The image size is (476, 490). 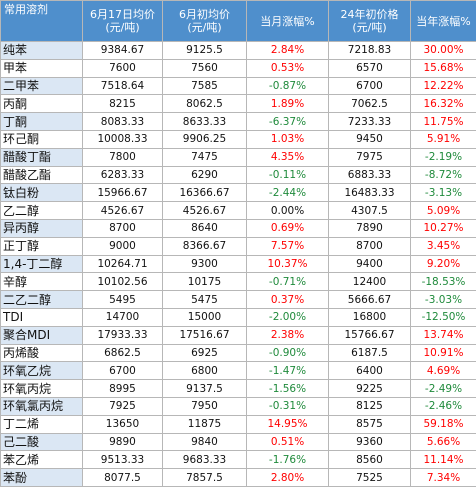 I want to click on year-change-cell: 4.69%, so click(x=443, y=371).